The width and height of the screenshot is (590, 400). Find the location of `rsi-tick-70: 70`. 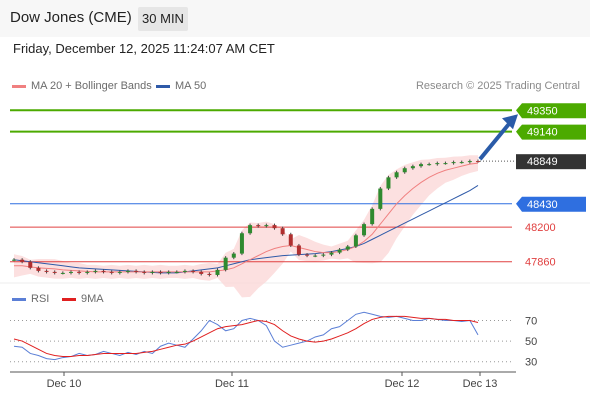

rsi-tick-70: 70 is located at coordinates (531, 321).